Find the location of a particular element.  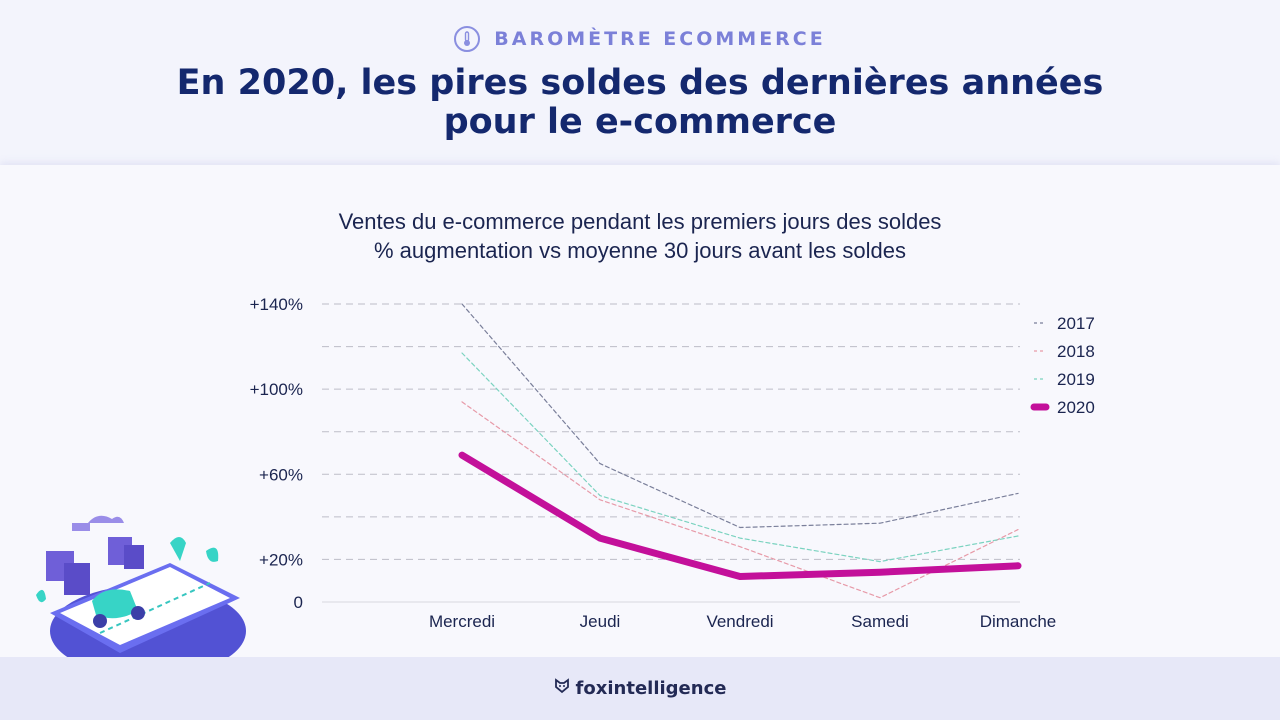

y-axis: 0 +20% +60% +100% +140% is located at coordinates (276, 453).